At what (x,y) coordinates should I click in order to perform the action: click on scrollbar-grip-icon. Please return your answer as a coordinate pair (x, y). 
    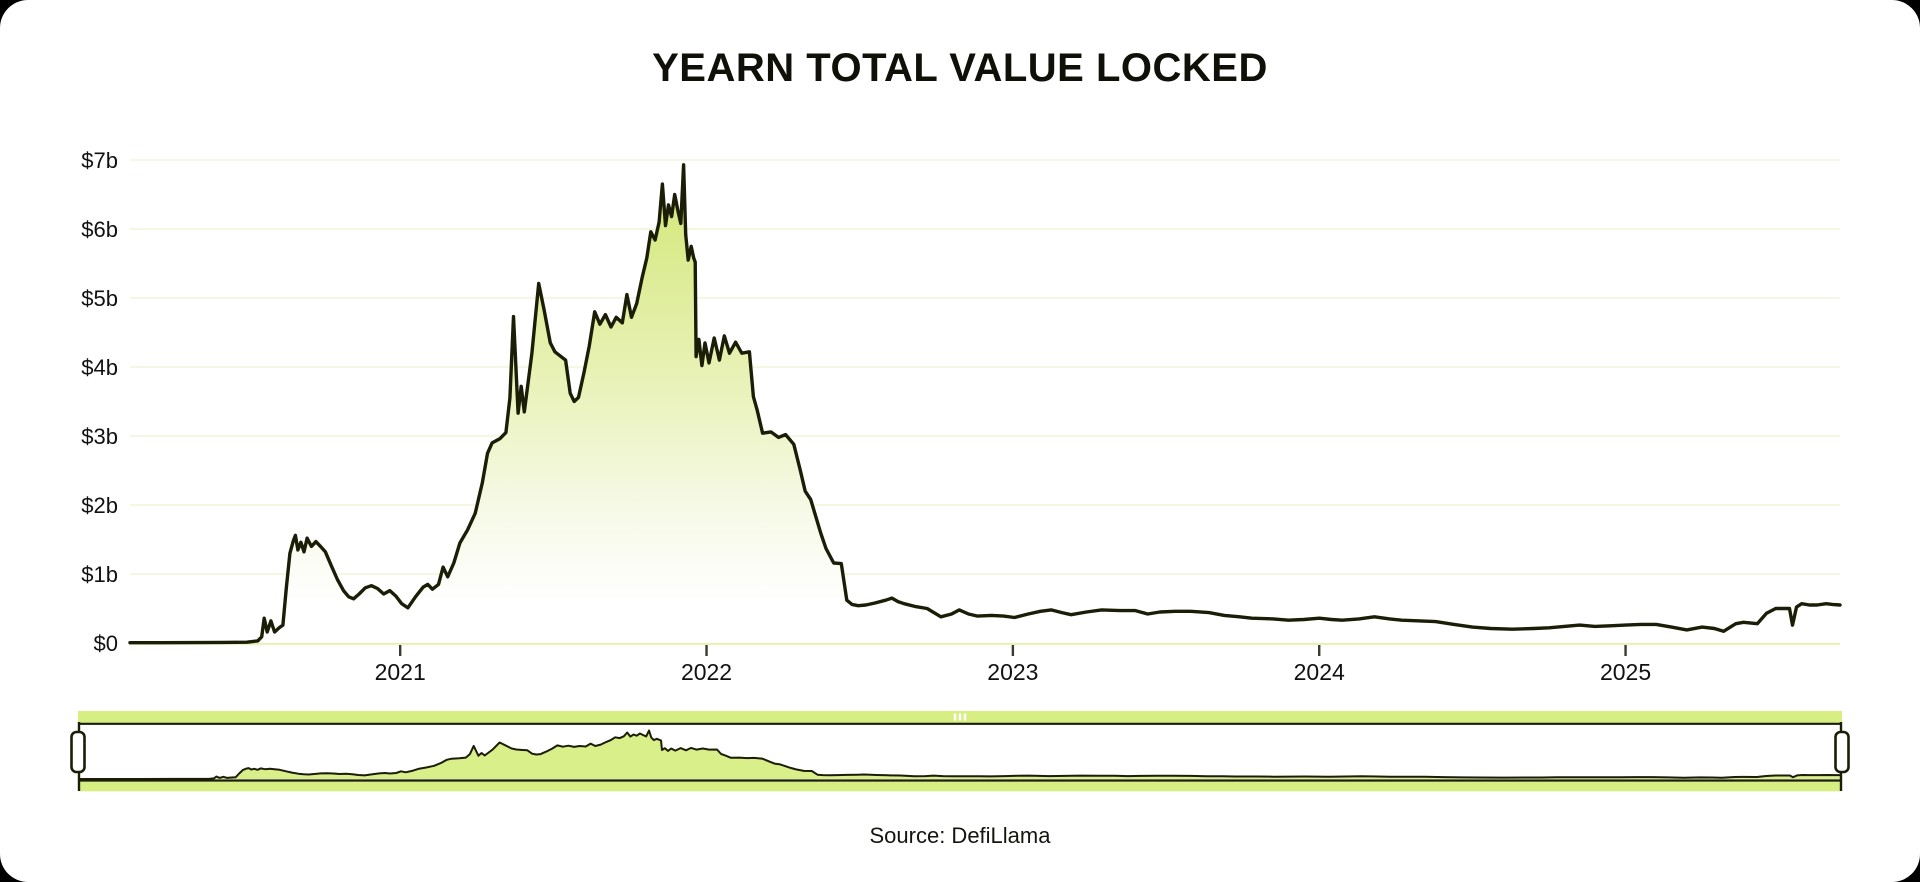
    Looking at the image, I should click on (960, 717).